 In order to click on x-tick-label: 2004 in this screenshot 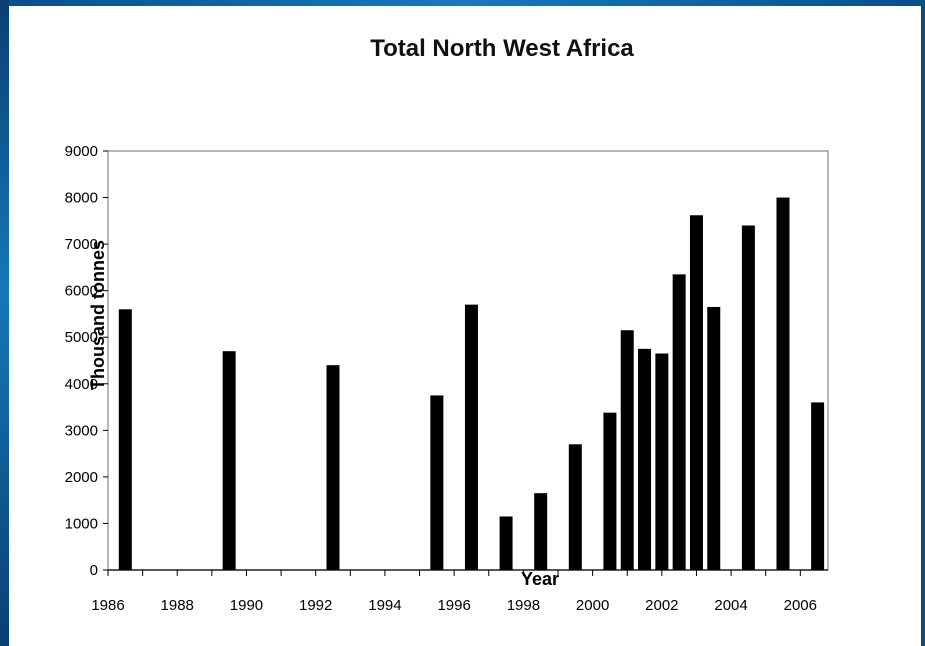, I will do `click(730, 605)`.